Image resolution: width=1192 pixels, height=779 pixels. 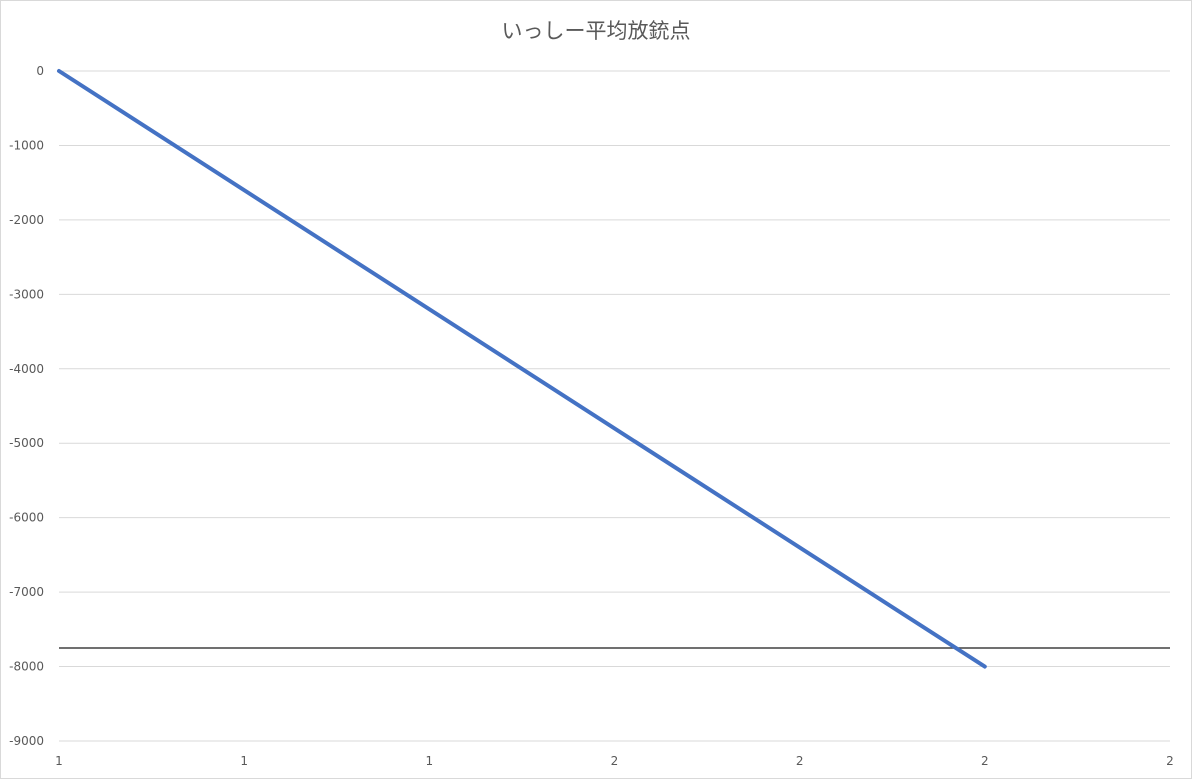 What do you see at coordinates (26, 518) in the screenshot?
I see `y-tick-label: -6000` at bounding box center [26, 518].